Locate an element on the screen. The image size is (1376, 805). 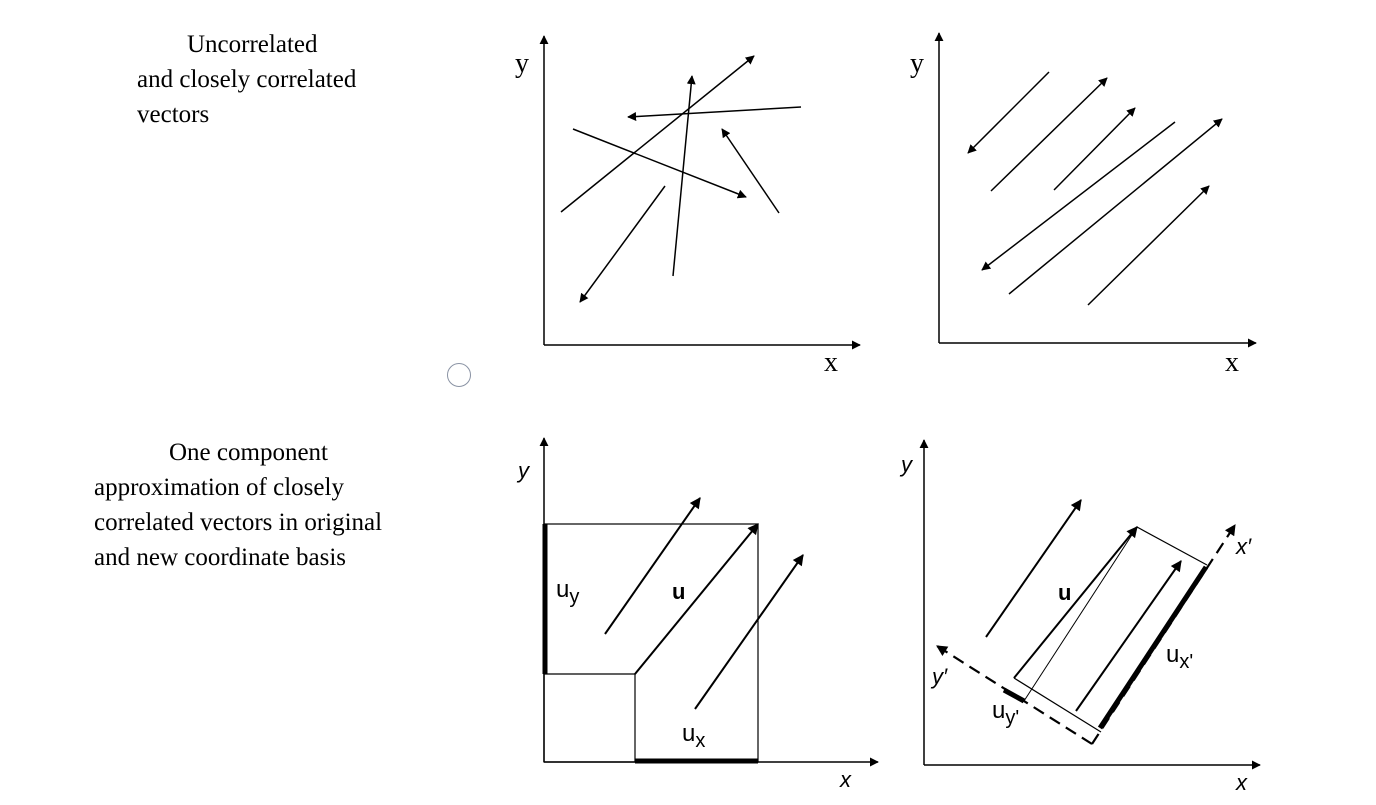
panel-correlated is located at coordinates (1095, 190).